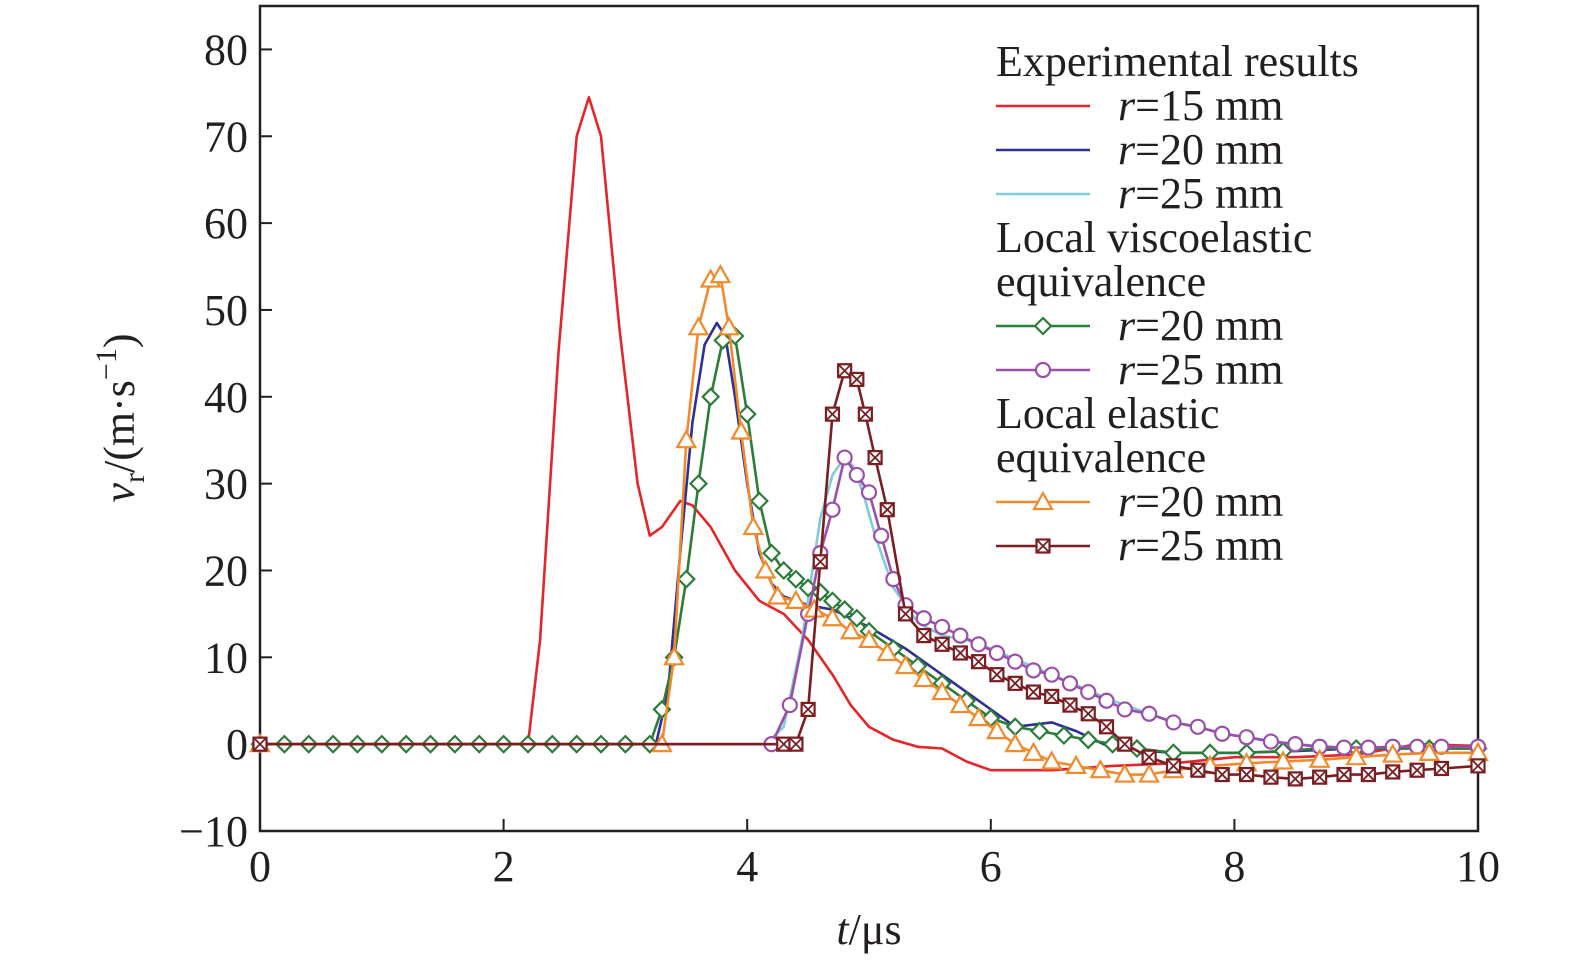  I want to click on y-tick-label: 30, so click(226, 484).